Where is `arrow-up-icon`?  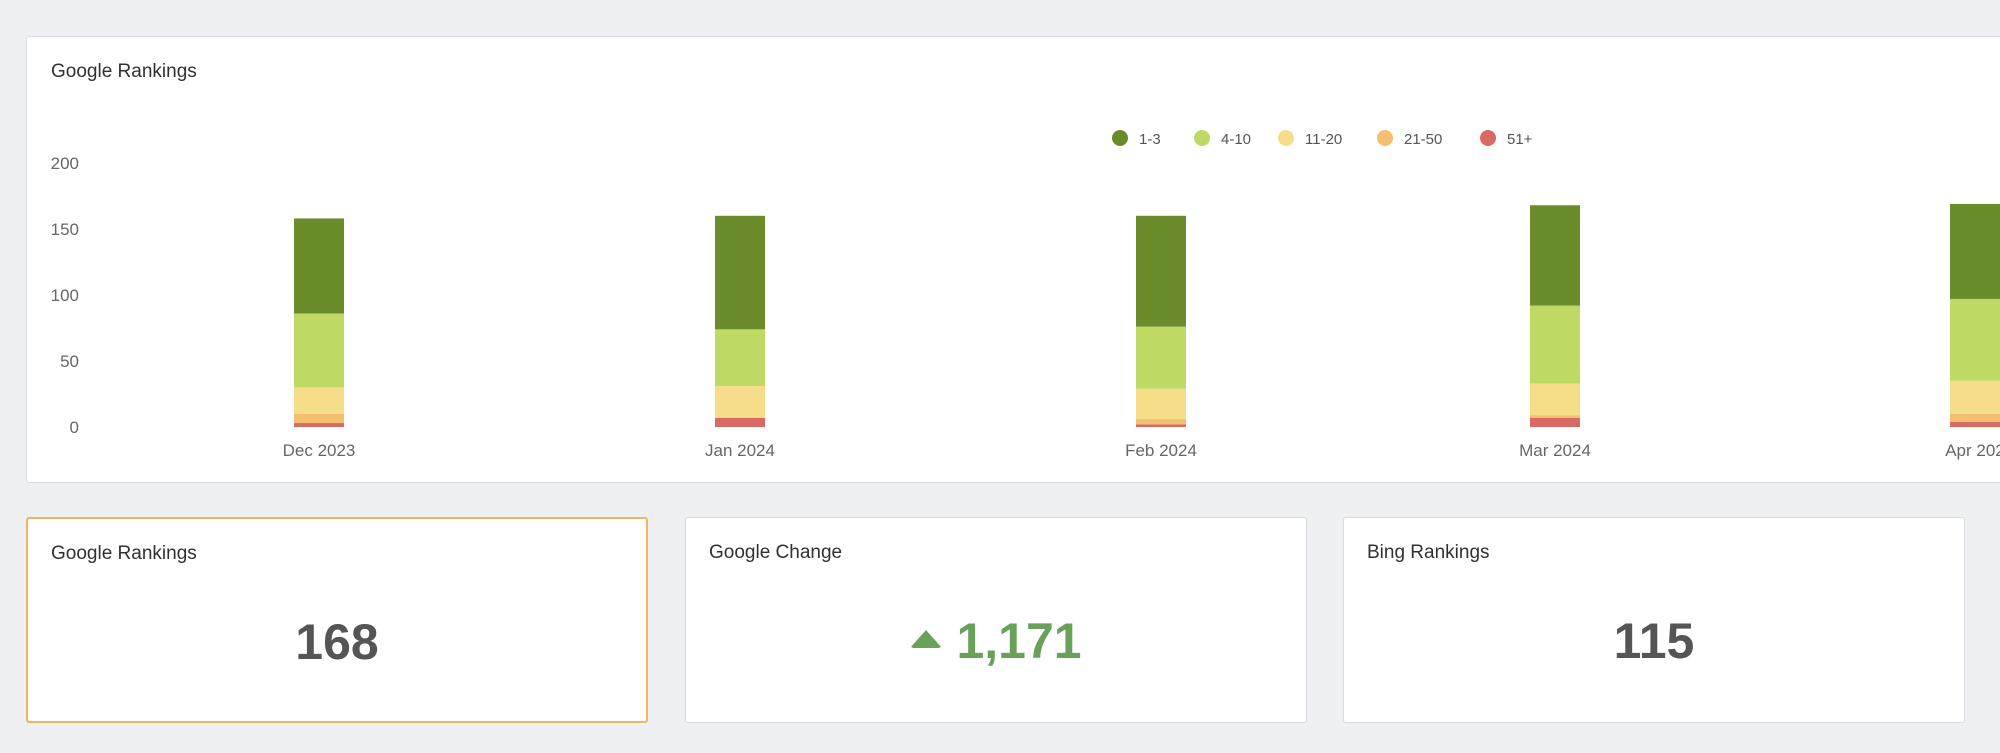
arrow-up-icon is located at coordinates (926, 639).